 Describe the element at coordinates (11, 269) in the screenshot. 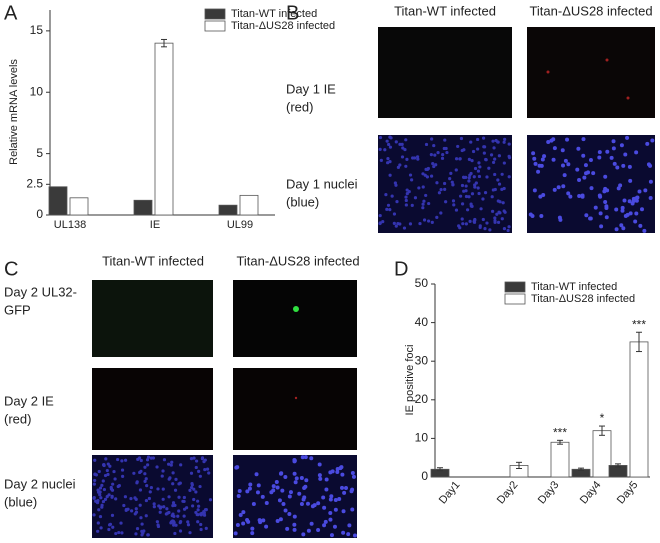

I see `panel-label: C` at that location.